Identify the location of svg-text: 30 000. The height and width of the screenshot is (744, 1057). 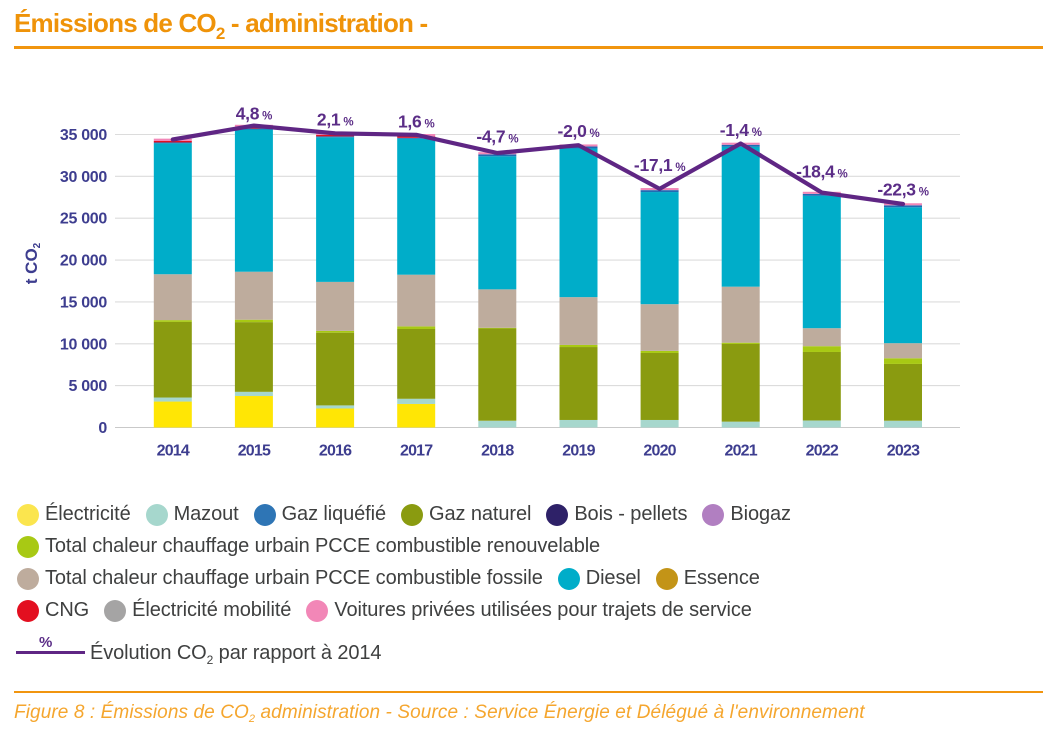
(84, 177).